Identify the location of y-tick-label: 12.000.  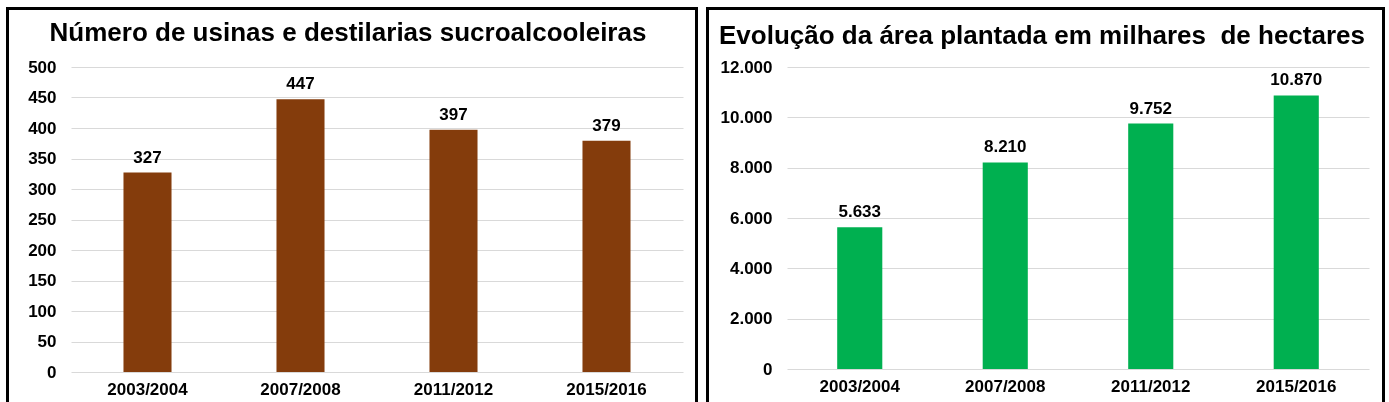
(746, 67).